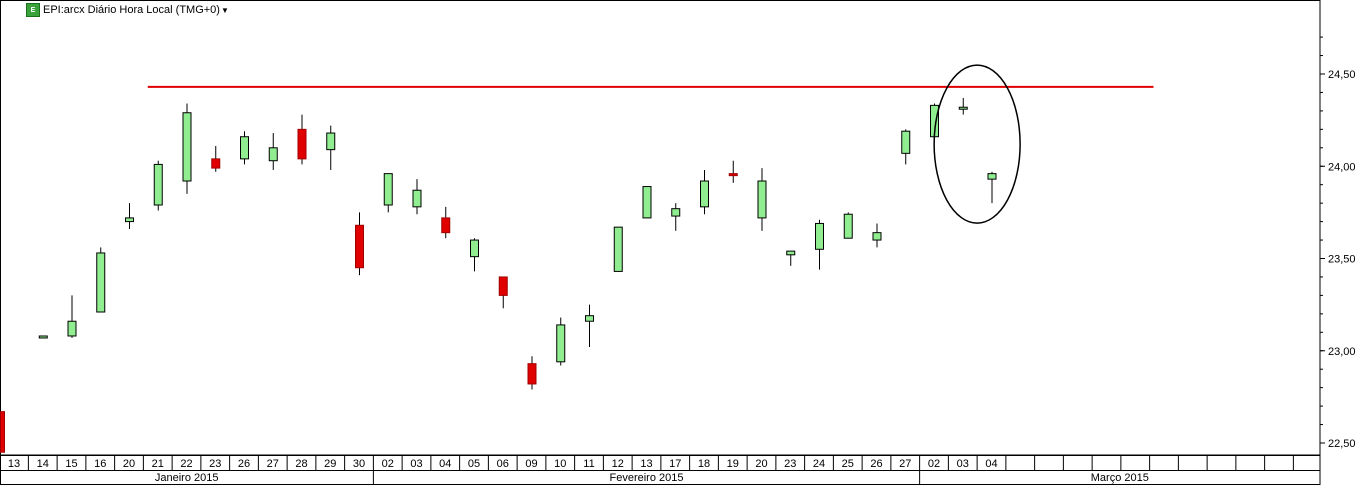  I want to click on date-label: 18, so click(704, 464).